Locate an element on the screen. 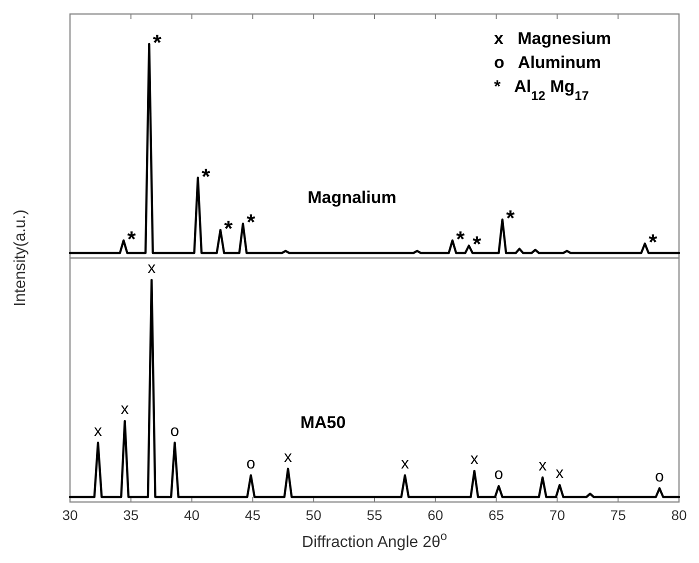  x-tick-label: 70 is located at coordinates (557, 515).